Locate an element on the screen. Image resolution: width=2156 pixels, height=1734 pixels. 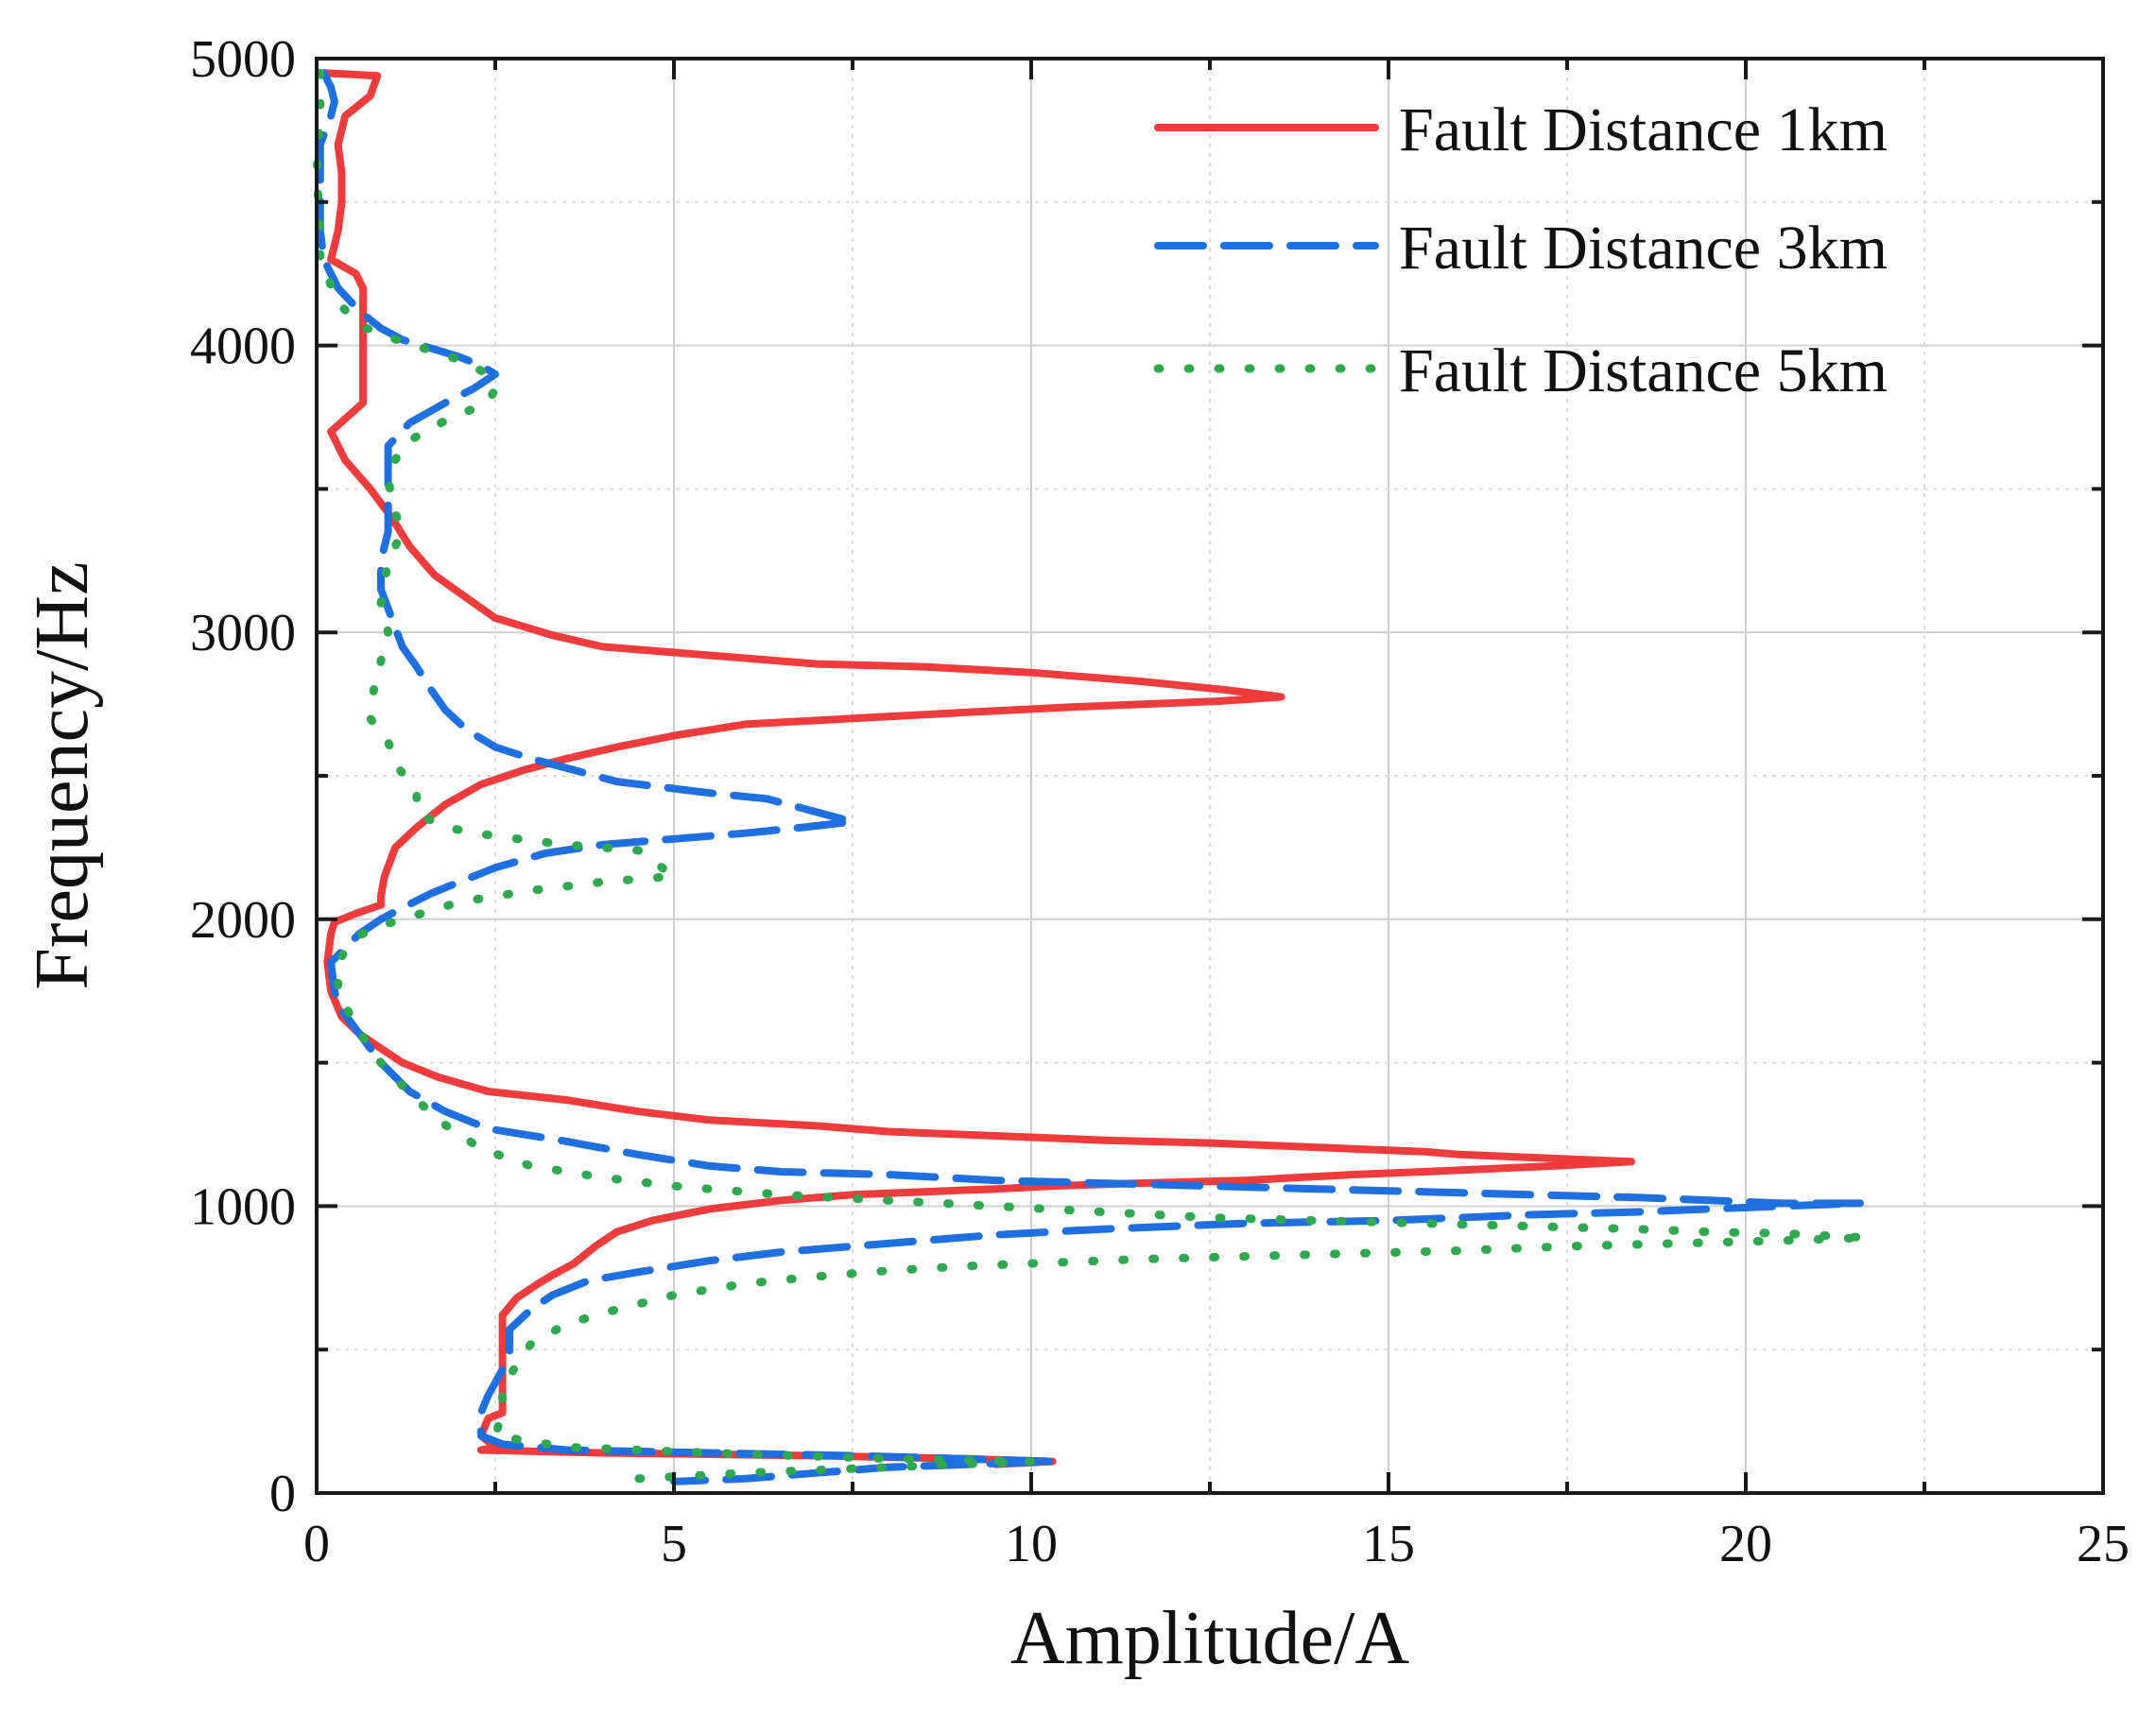
legend-entry-1km: Fault Distance 1km is located at coordinates (1521, 129).